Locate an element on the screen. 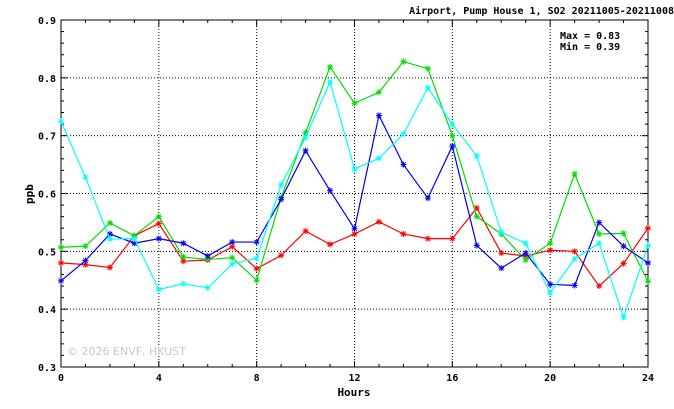 The image size is (674, 409). x-axis-label: Hours is located at coordinates (353, 392).